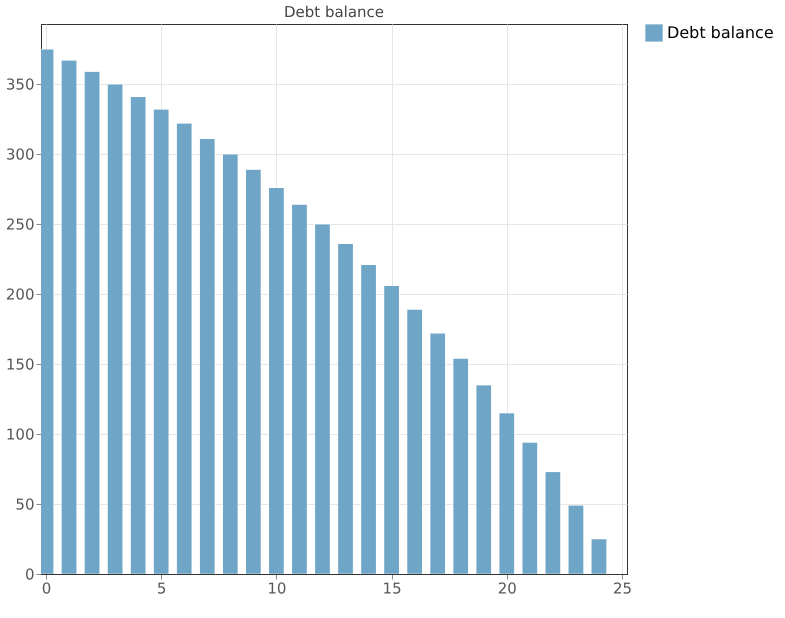 Image resolution: width=785 pixels, height=618 pixels. What do you see at coordinates (334, 12) in the screenshot?
I see `chart-title: Debt balance` at bounding box center [334, 12].